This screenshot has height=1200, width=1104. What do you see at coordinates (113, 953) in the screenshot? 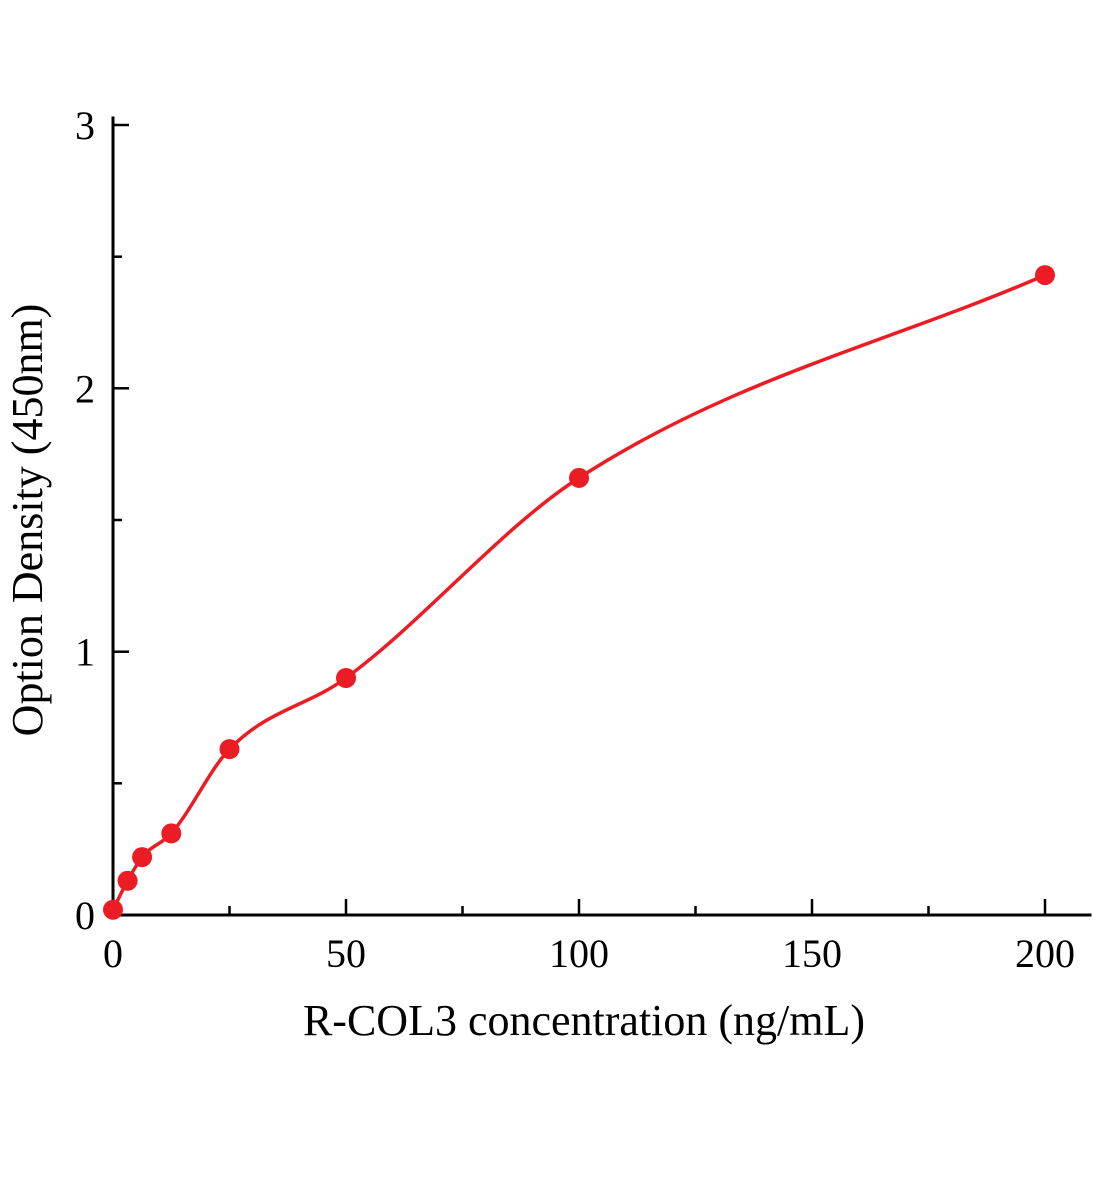
I see `x-tick-label: 0` at bounding box center [113, 953].